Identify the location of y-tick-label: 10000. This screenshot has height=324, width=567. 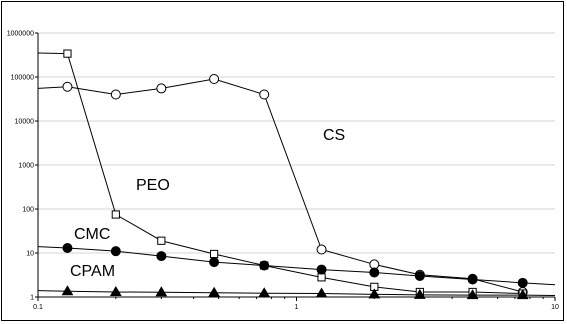
(25, 122).